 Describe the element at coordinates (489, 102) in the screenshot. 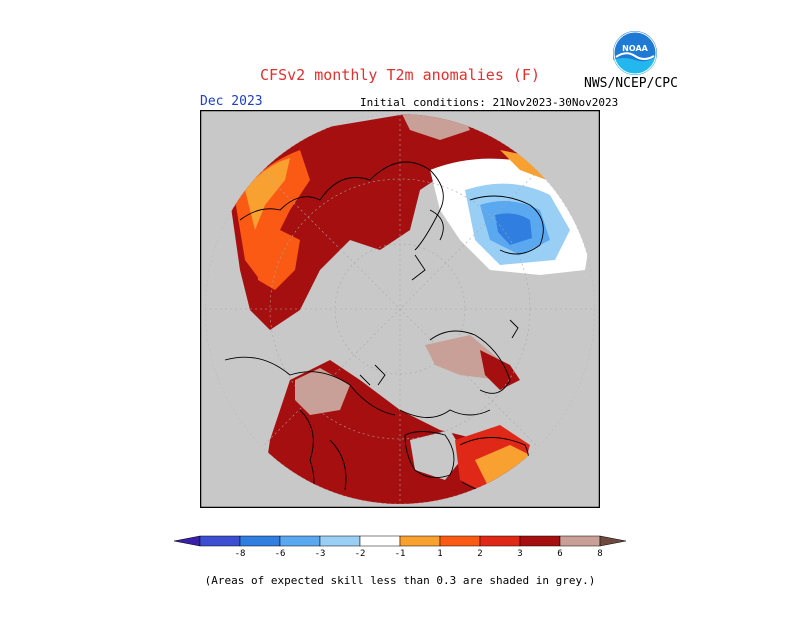

I see `initial-conditions: Initial conditions: 21Nov2023-30Nov2023` at that location.